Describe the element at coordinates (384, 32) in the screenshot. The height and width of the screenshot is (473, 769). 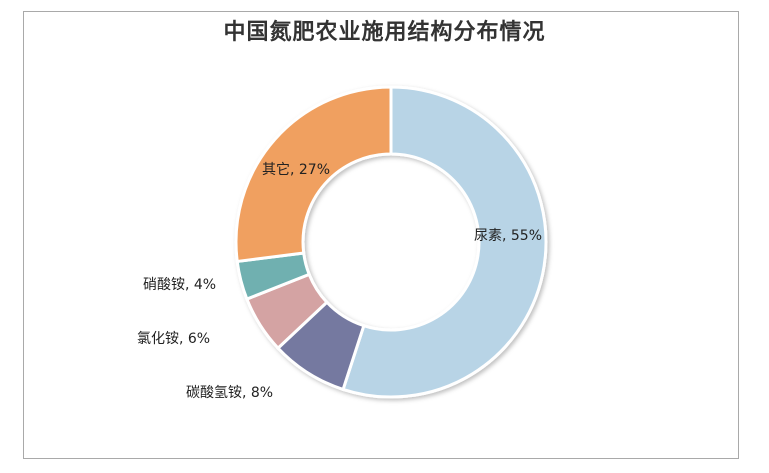
I see `chart-title: 中国氮肥农业施用结构分布情况` at that location.